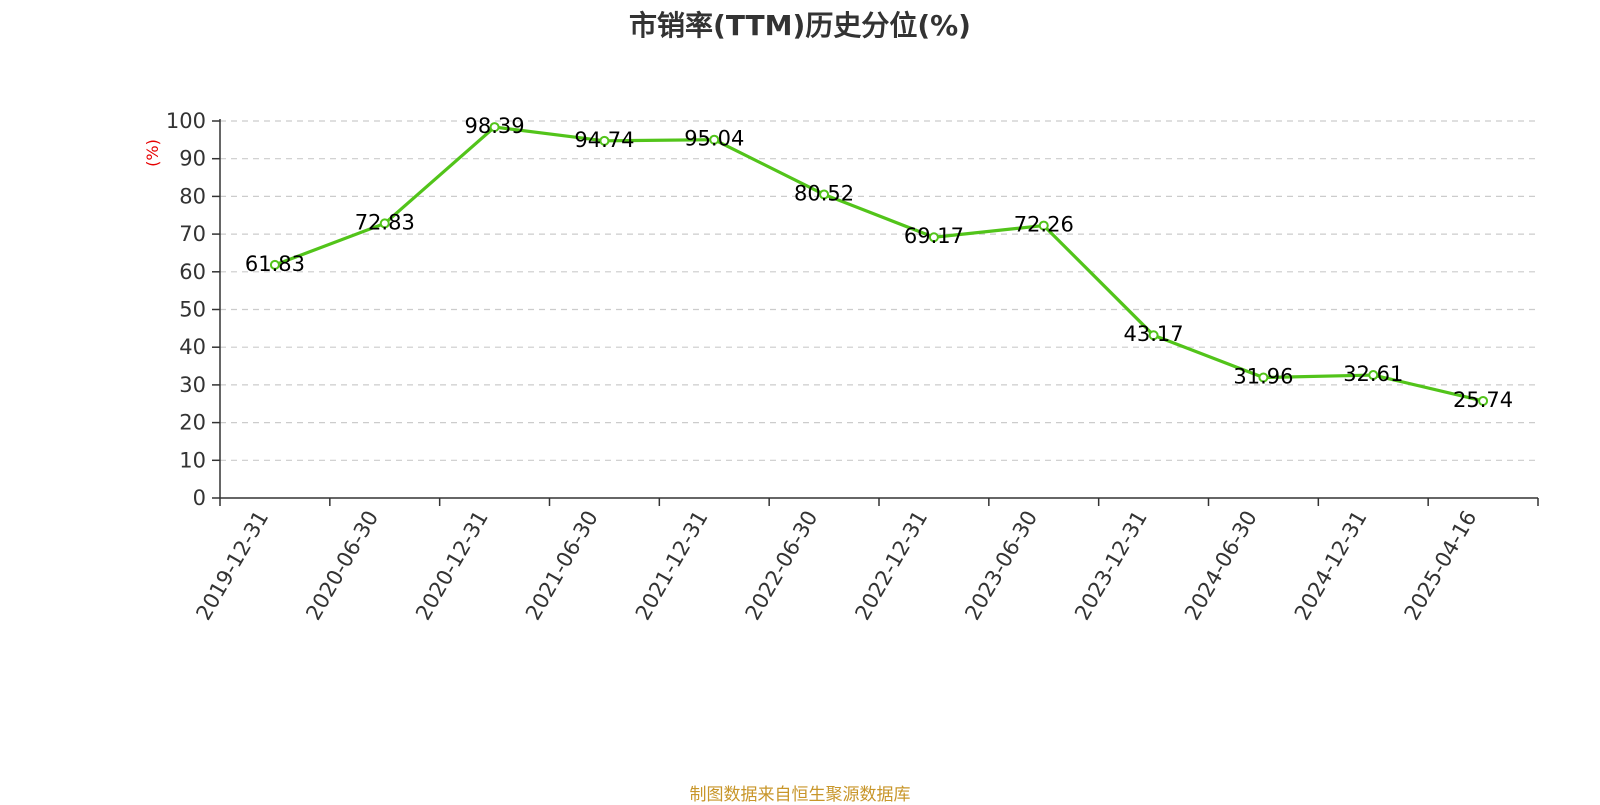  I want to click on x-tick-label: 2022-06-30, so click(782, 566).